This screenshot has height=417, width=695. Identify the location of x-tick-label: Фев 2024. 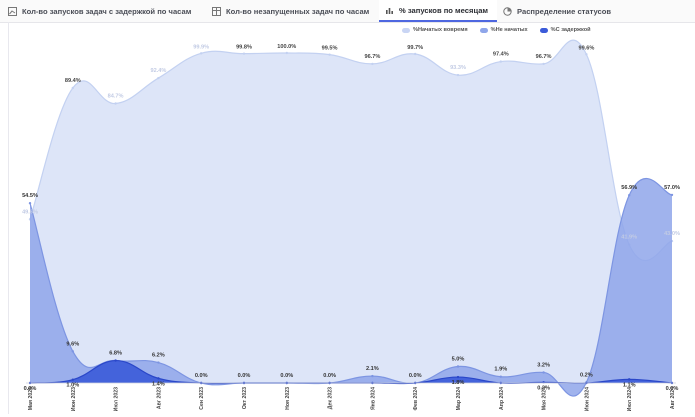
(416, 399).